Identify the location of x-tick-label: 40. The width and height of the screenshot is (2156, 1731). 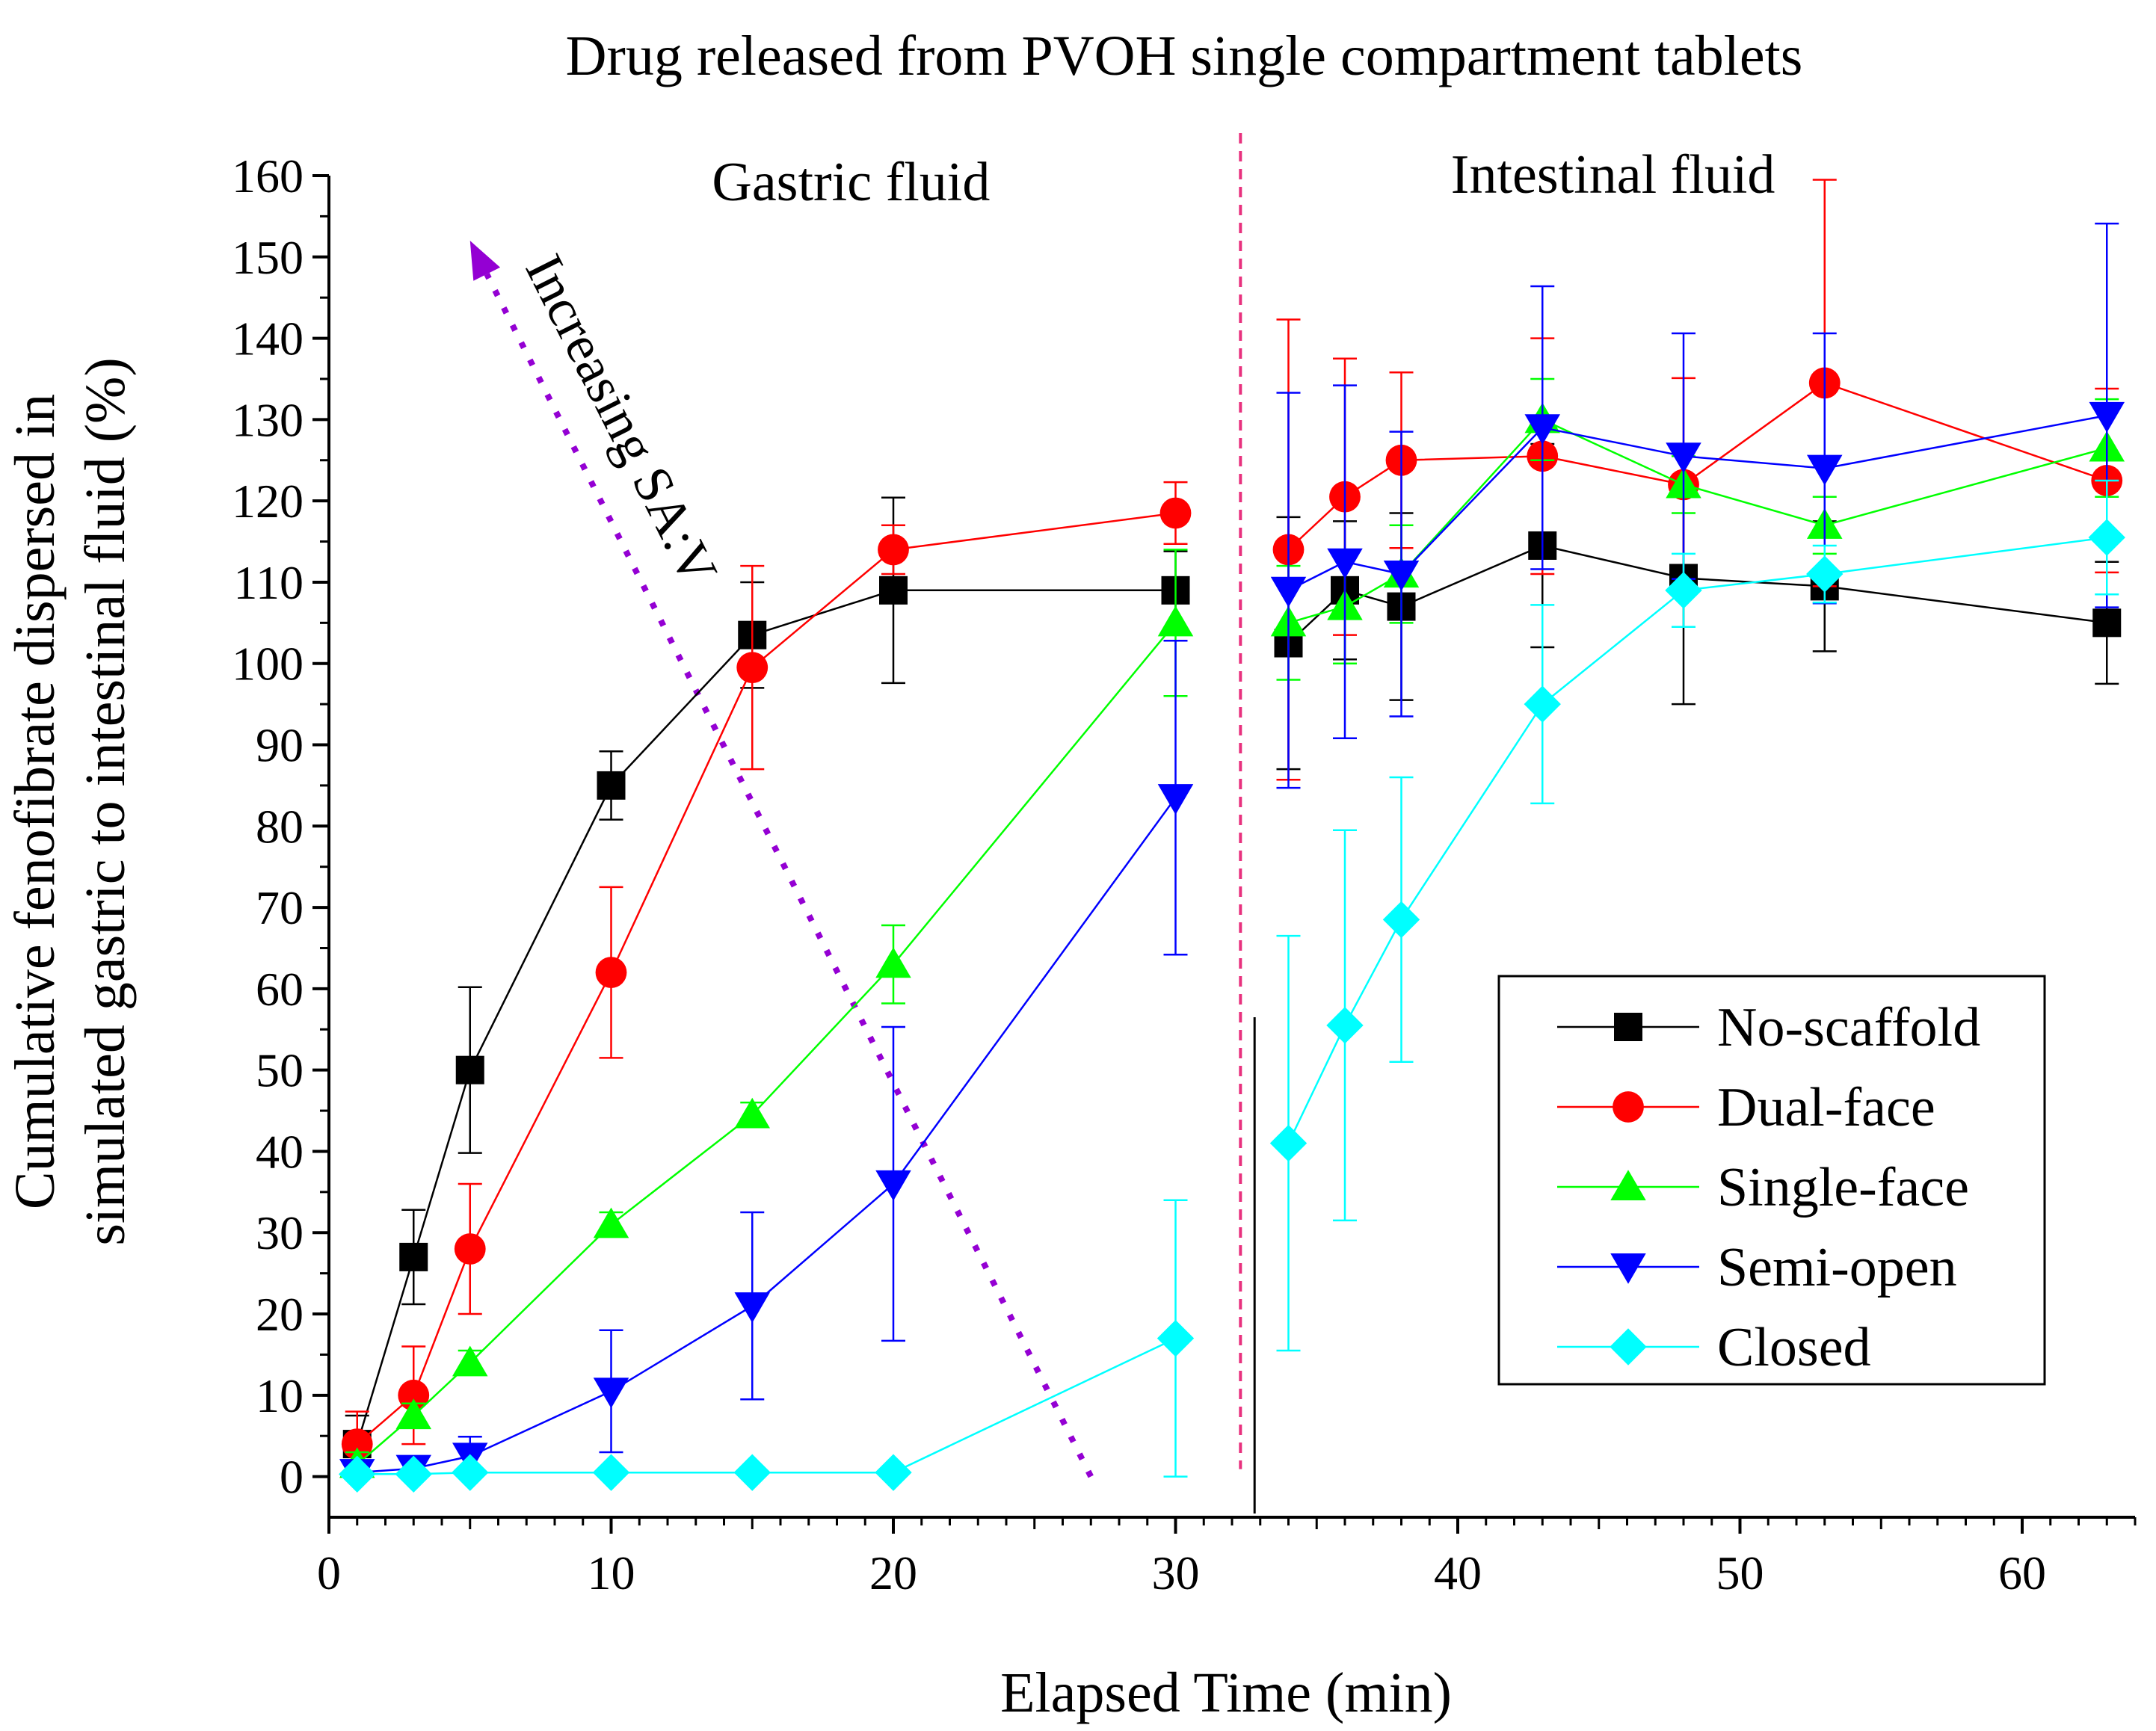
(1458, 1573).